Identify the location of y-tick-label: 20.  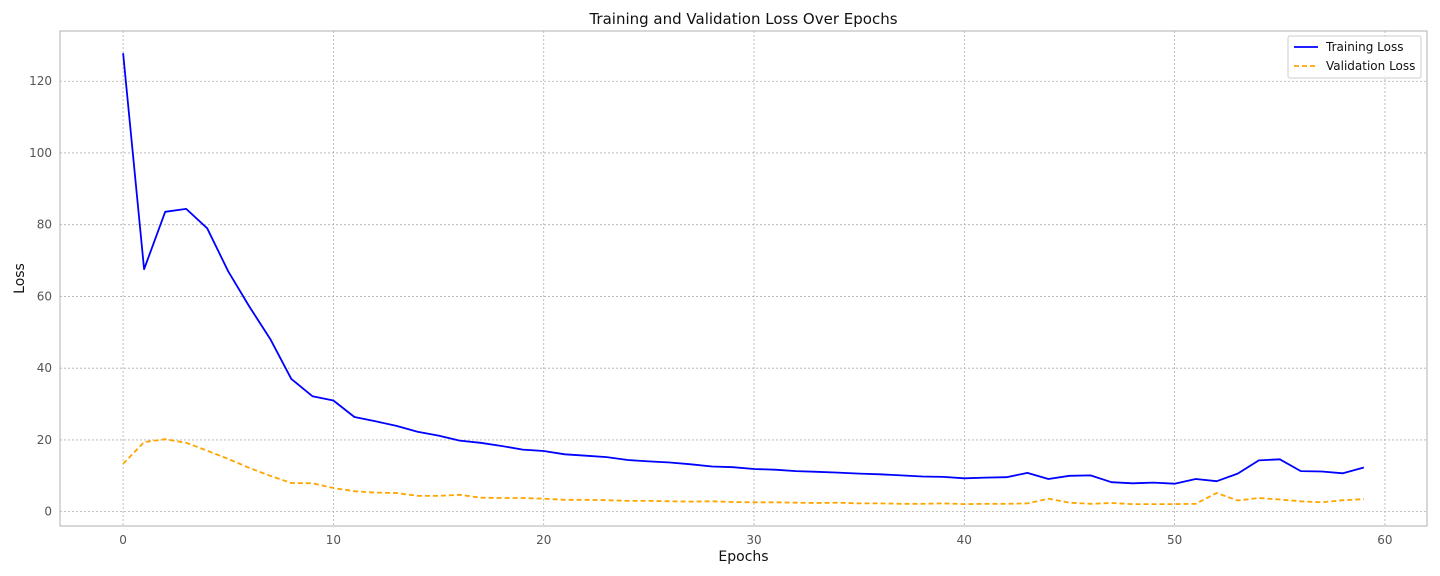
(44, 440).